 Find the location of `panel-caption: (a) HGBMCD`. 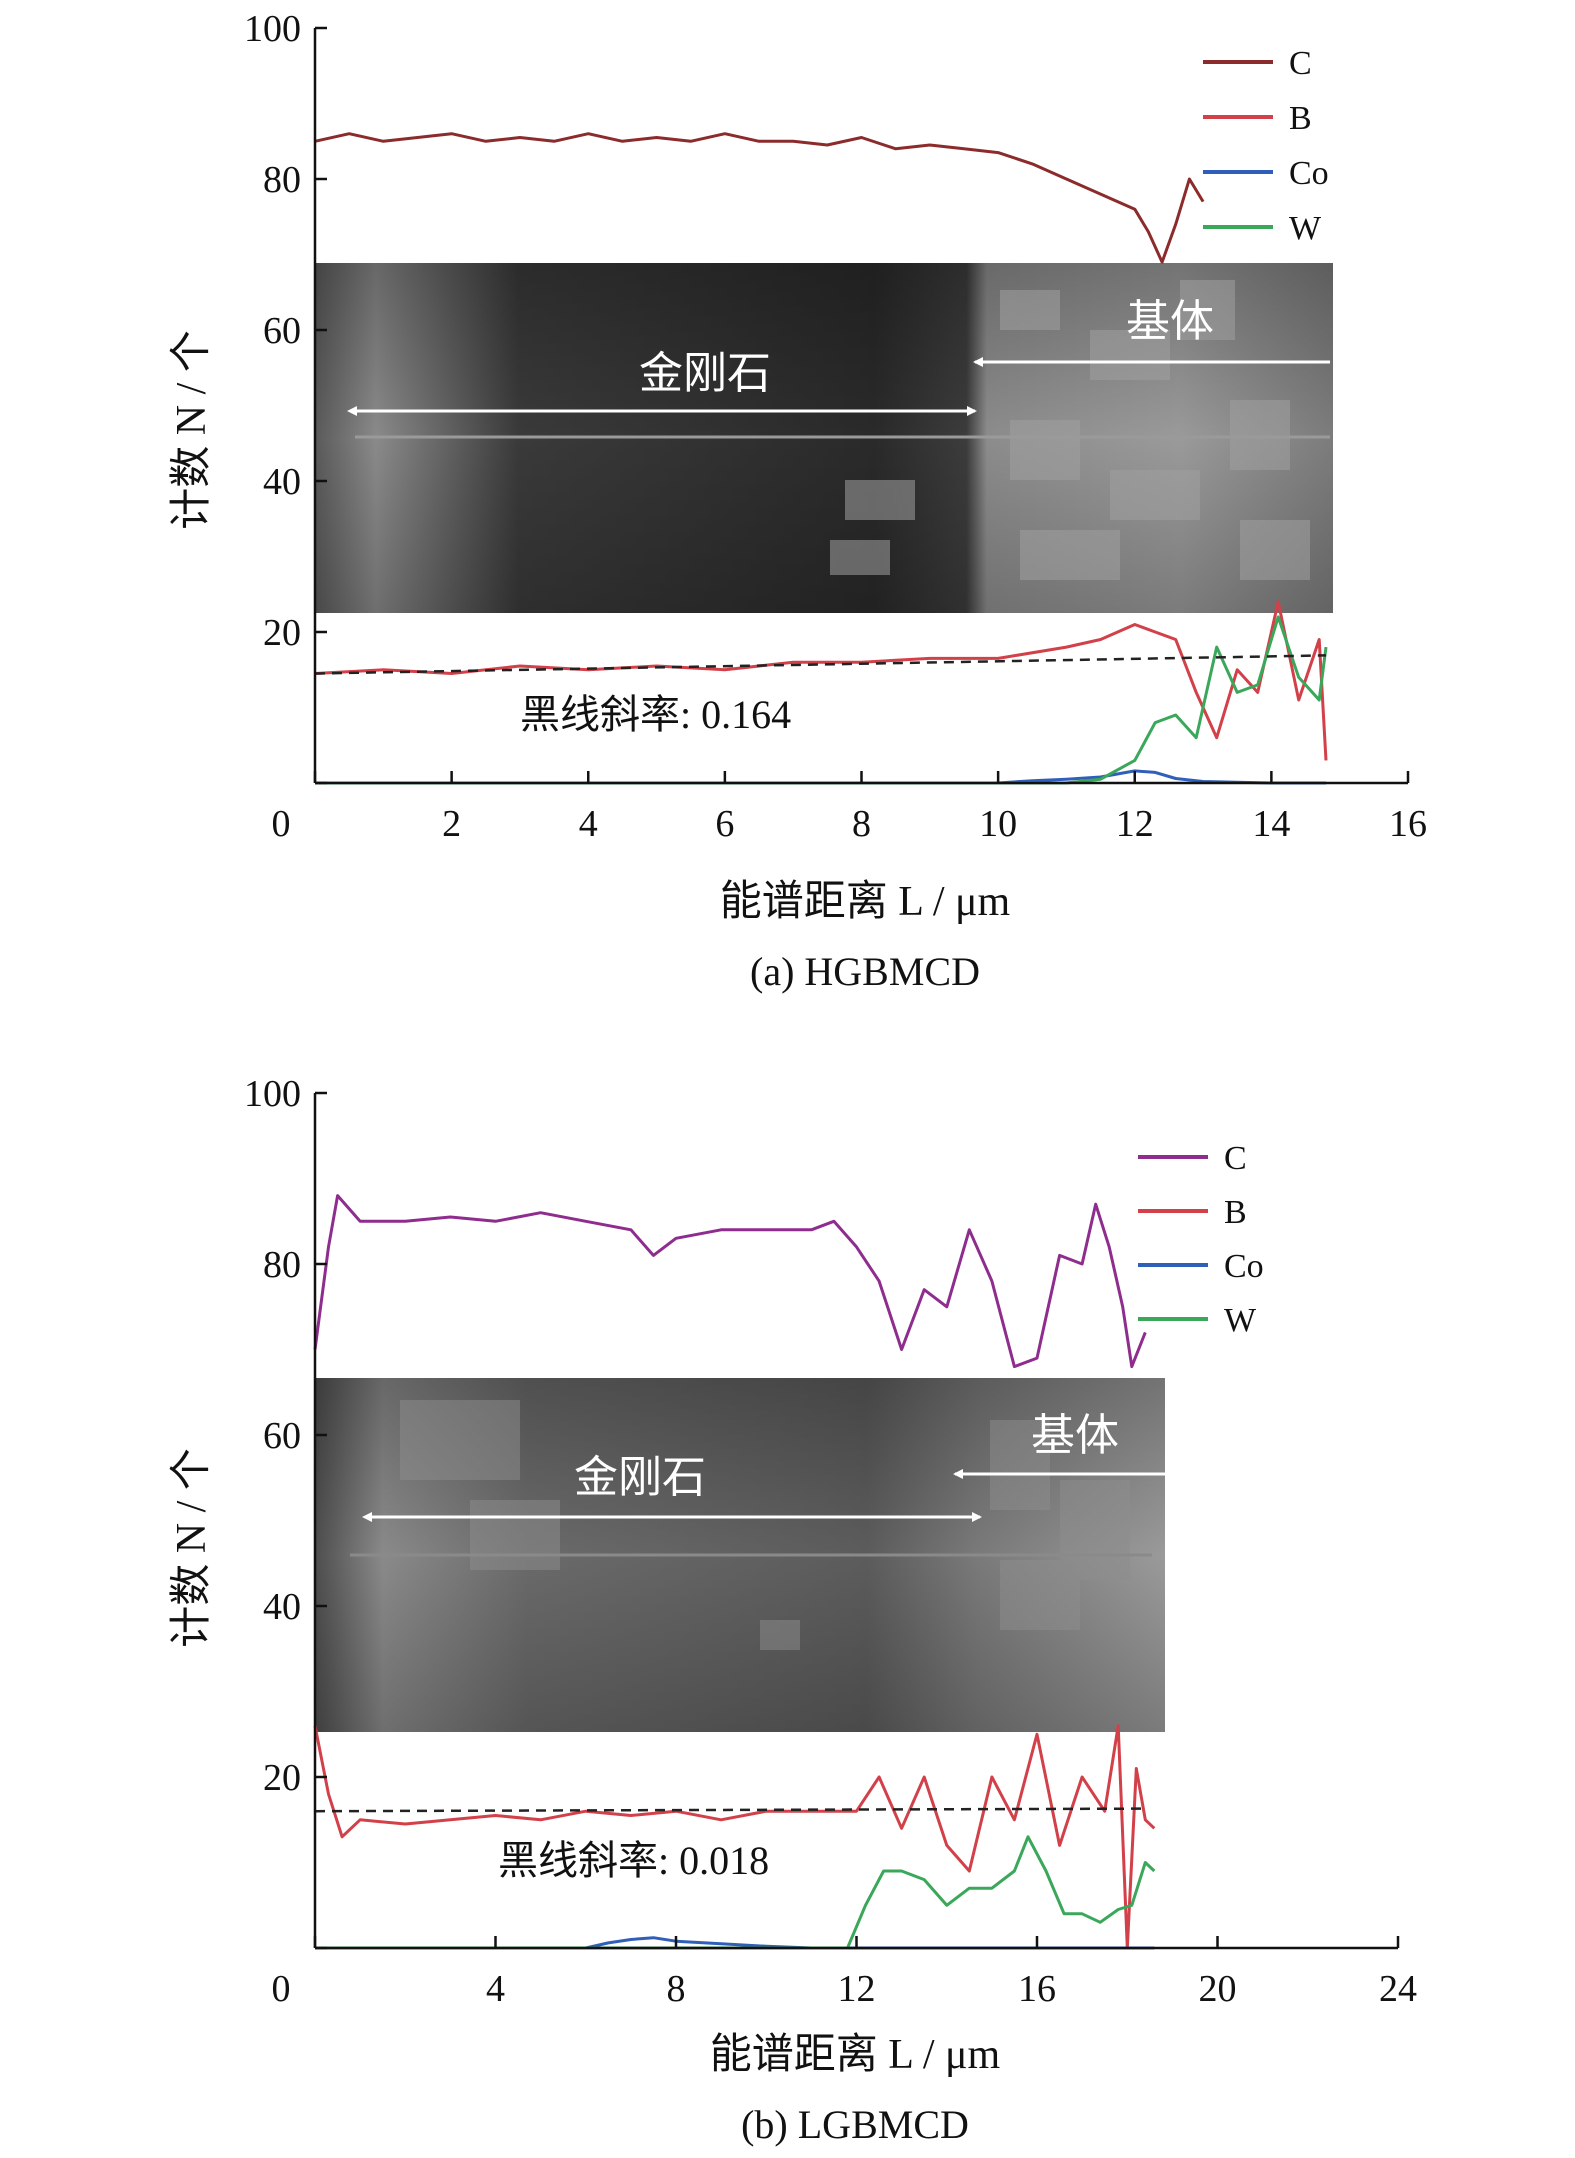

panel-caption: (a) HGBMCD is located at coordinates (865, 971).